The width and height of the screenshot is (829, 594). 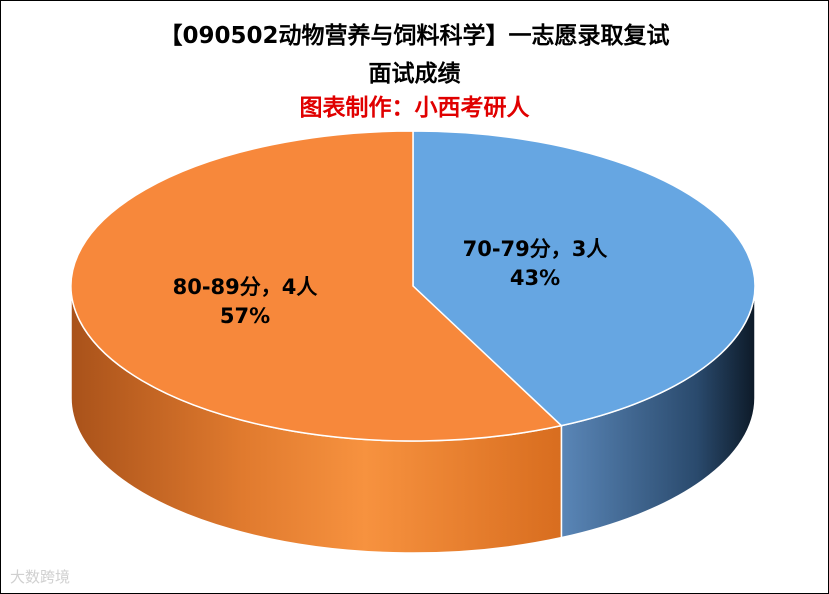 What do you see at coordinates (535, 278) in the screenshot?
I see `slice-percent-0: 43%` at bounding box center [535, 278].